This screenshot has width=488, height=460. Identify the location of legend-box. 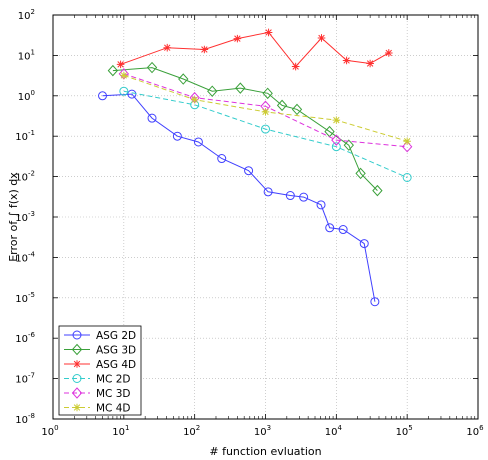
(100, 370).